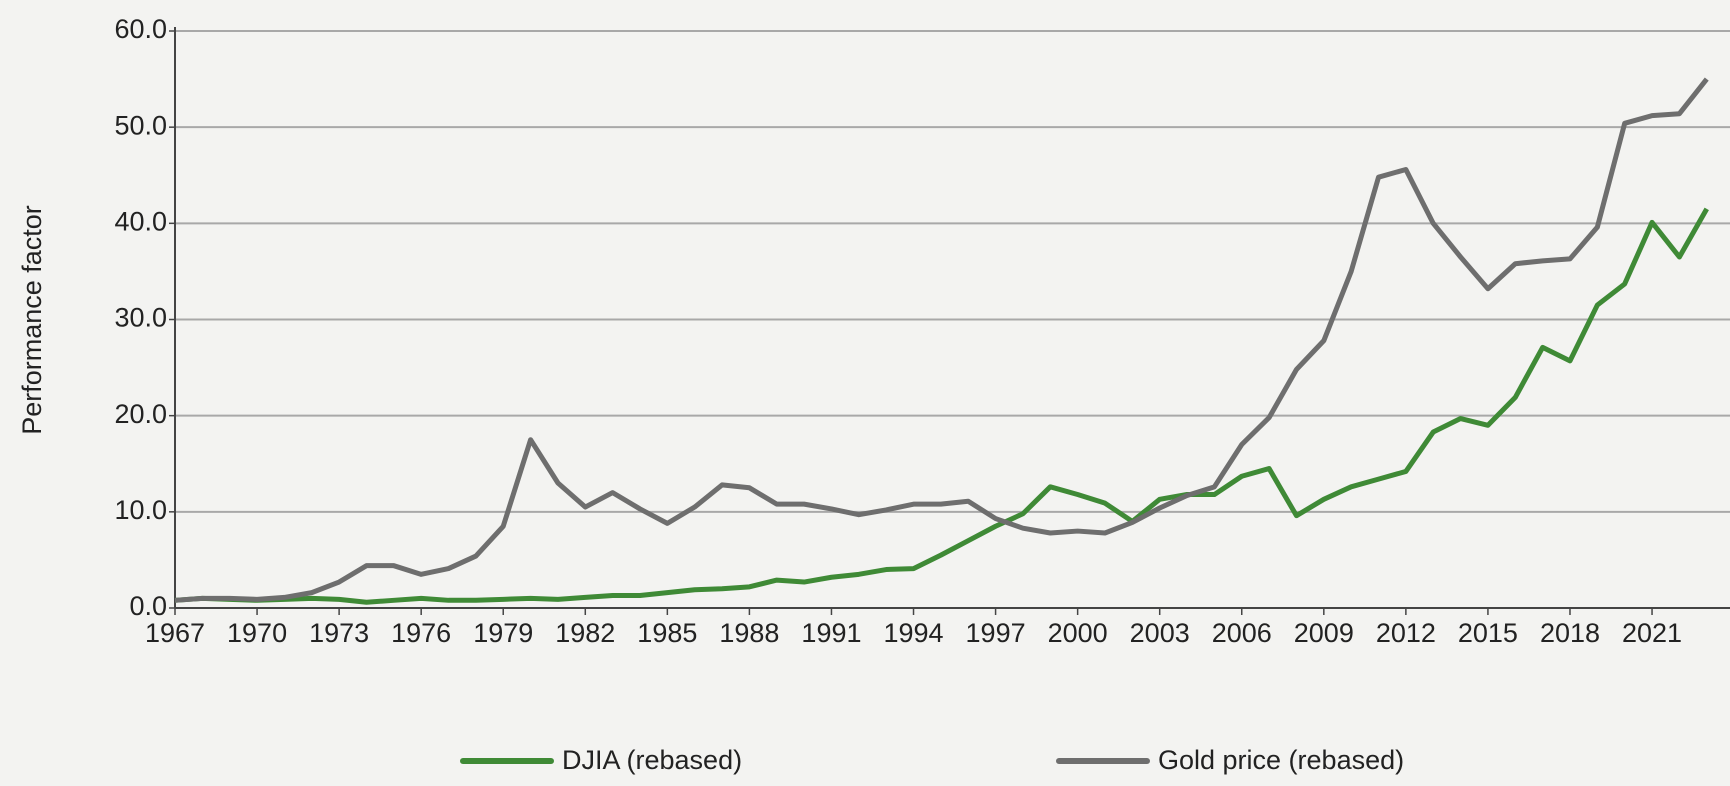 This screenshot has width=1730, height=786. I want to click on x-tick-label: 1982, so click(585, 633).